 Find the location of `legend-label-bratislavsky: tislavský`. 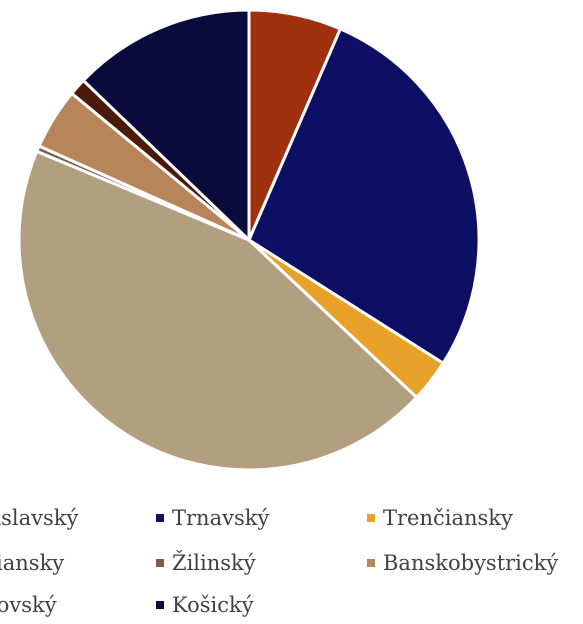

legend-label-bratislavsky: tislavský is located at coordinates (39, 518).